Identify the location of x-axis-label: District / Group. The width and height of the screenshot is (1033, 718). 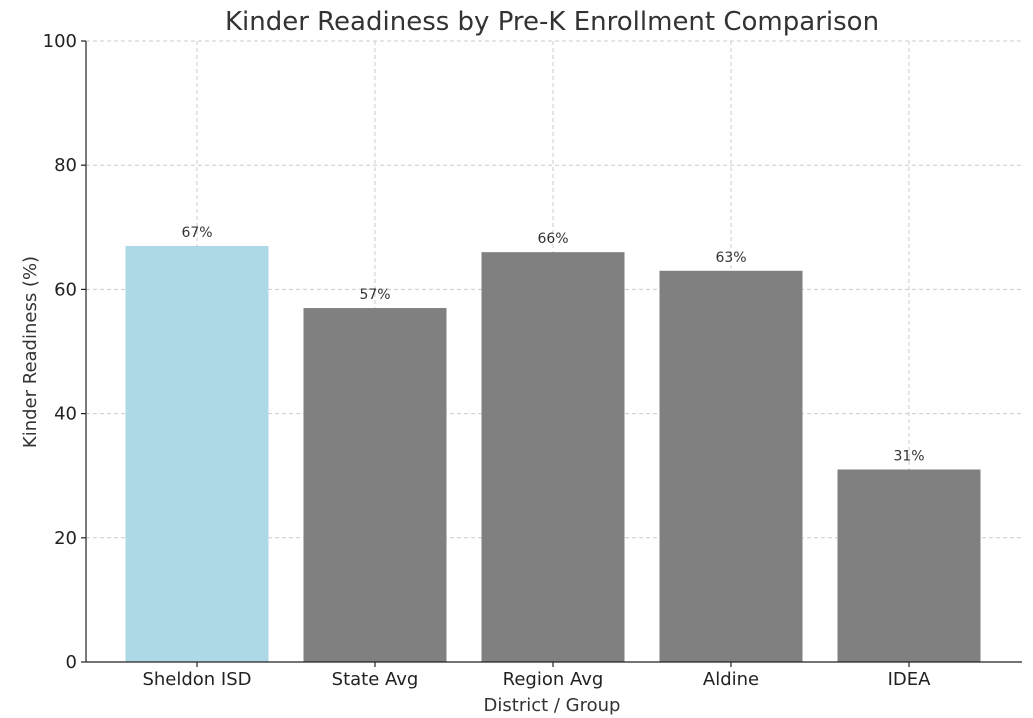
(552, 705).